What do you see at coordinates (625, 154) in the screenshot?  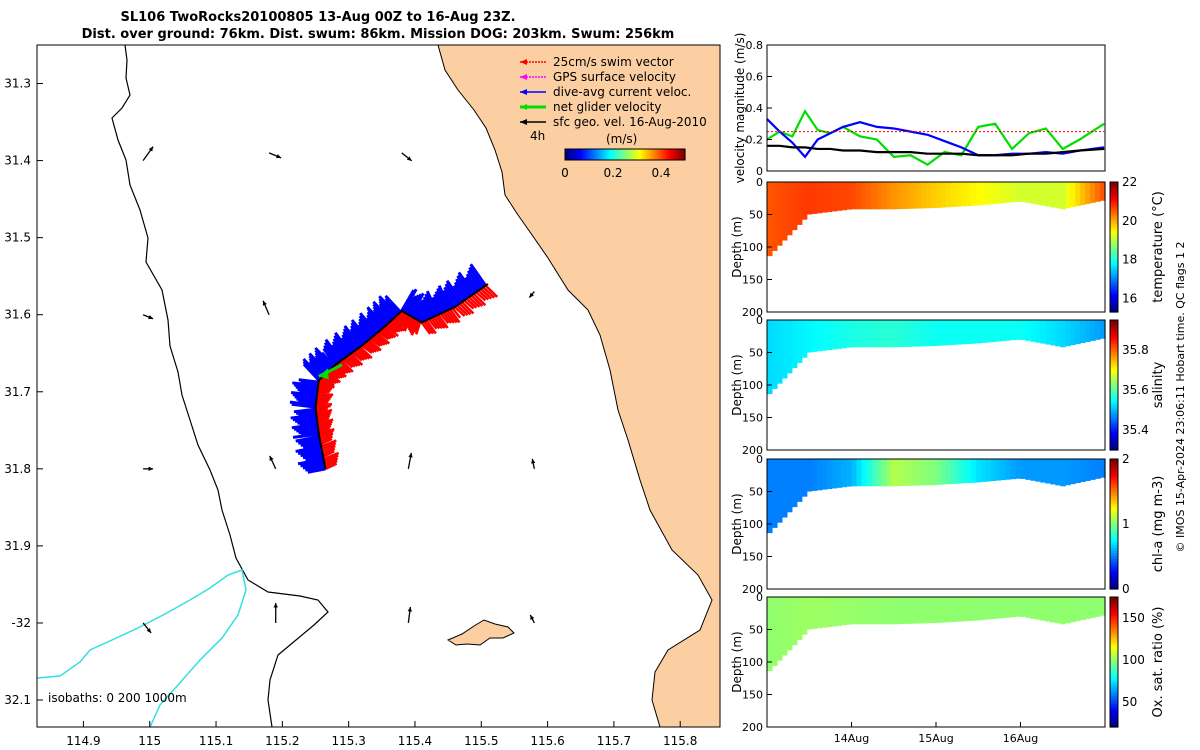 I see `colorbar-frame` at bounding box center [625, 154].